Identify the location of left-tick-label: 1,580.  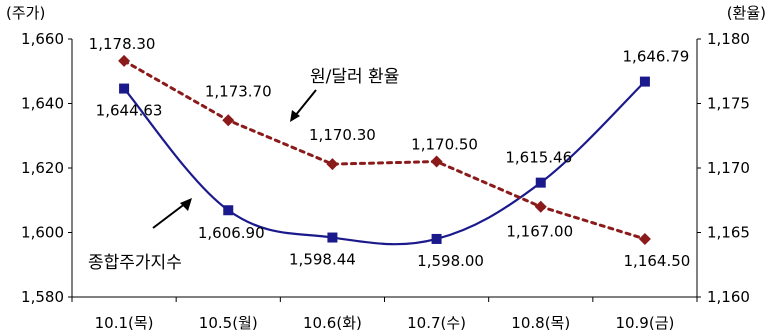
(42, 297).